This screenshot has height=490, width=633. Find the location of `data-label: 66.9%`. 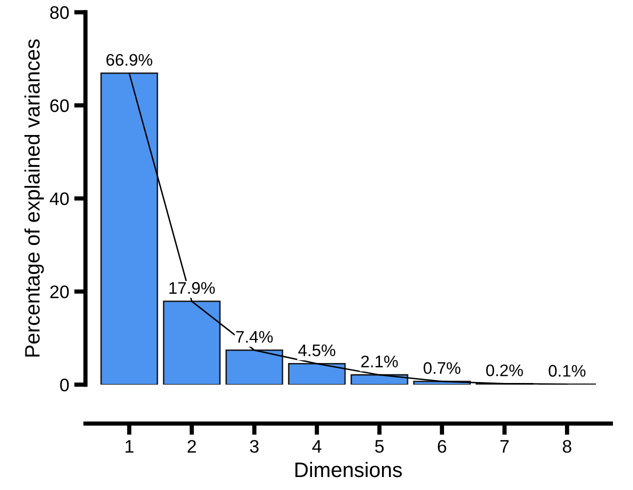

data-label: 66.9% is located at coordinates (129, 60).